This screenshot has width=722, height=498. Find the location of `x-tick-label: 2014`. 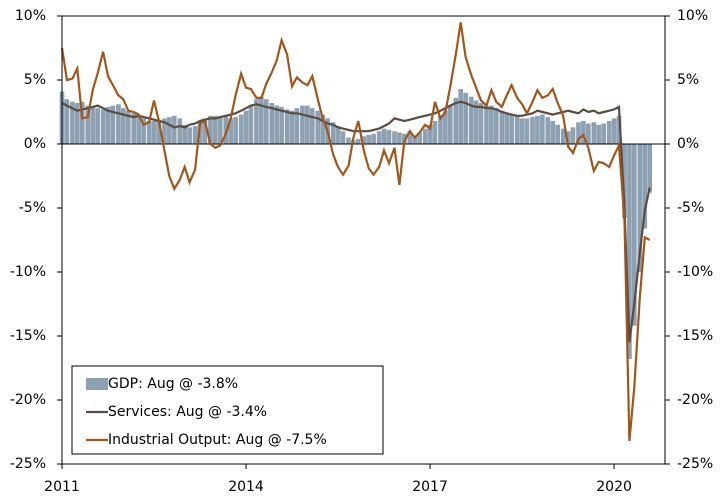

x-tick-label: 2014 is located at coordinates (246, 487).